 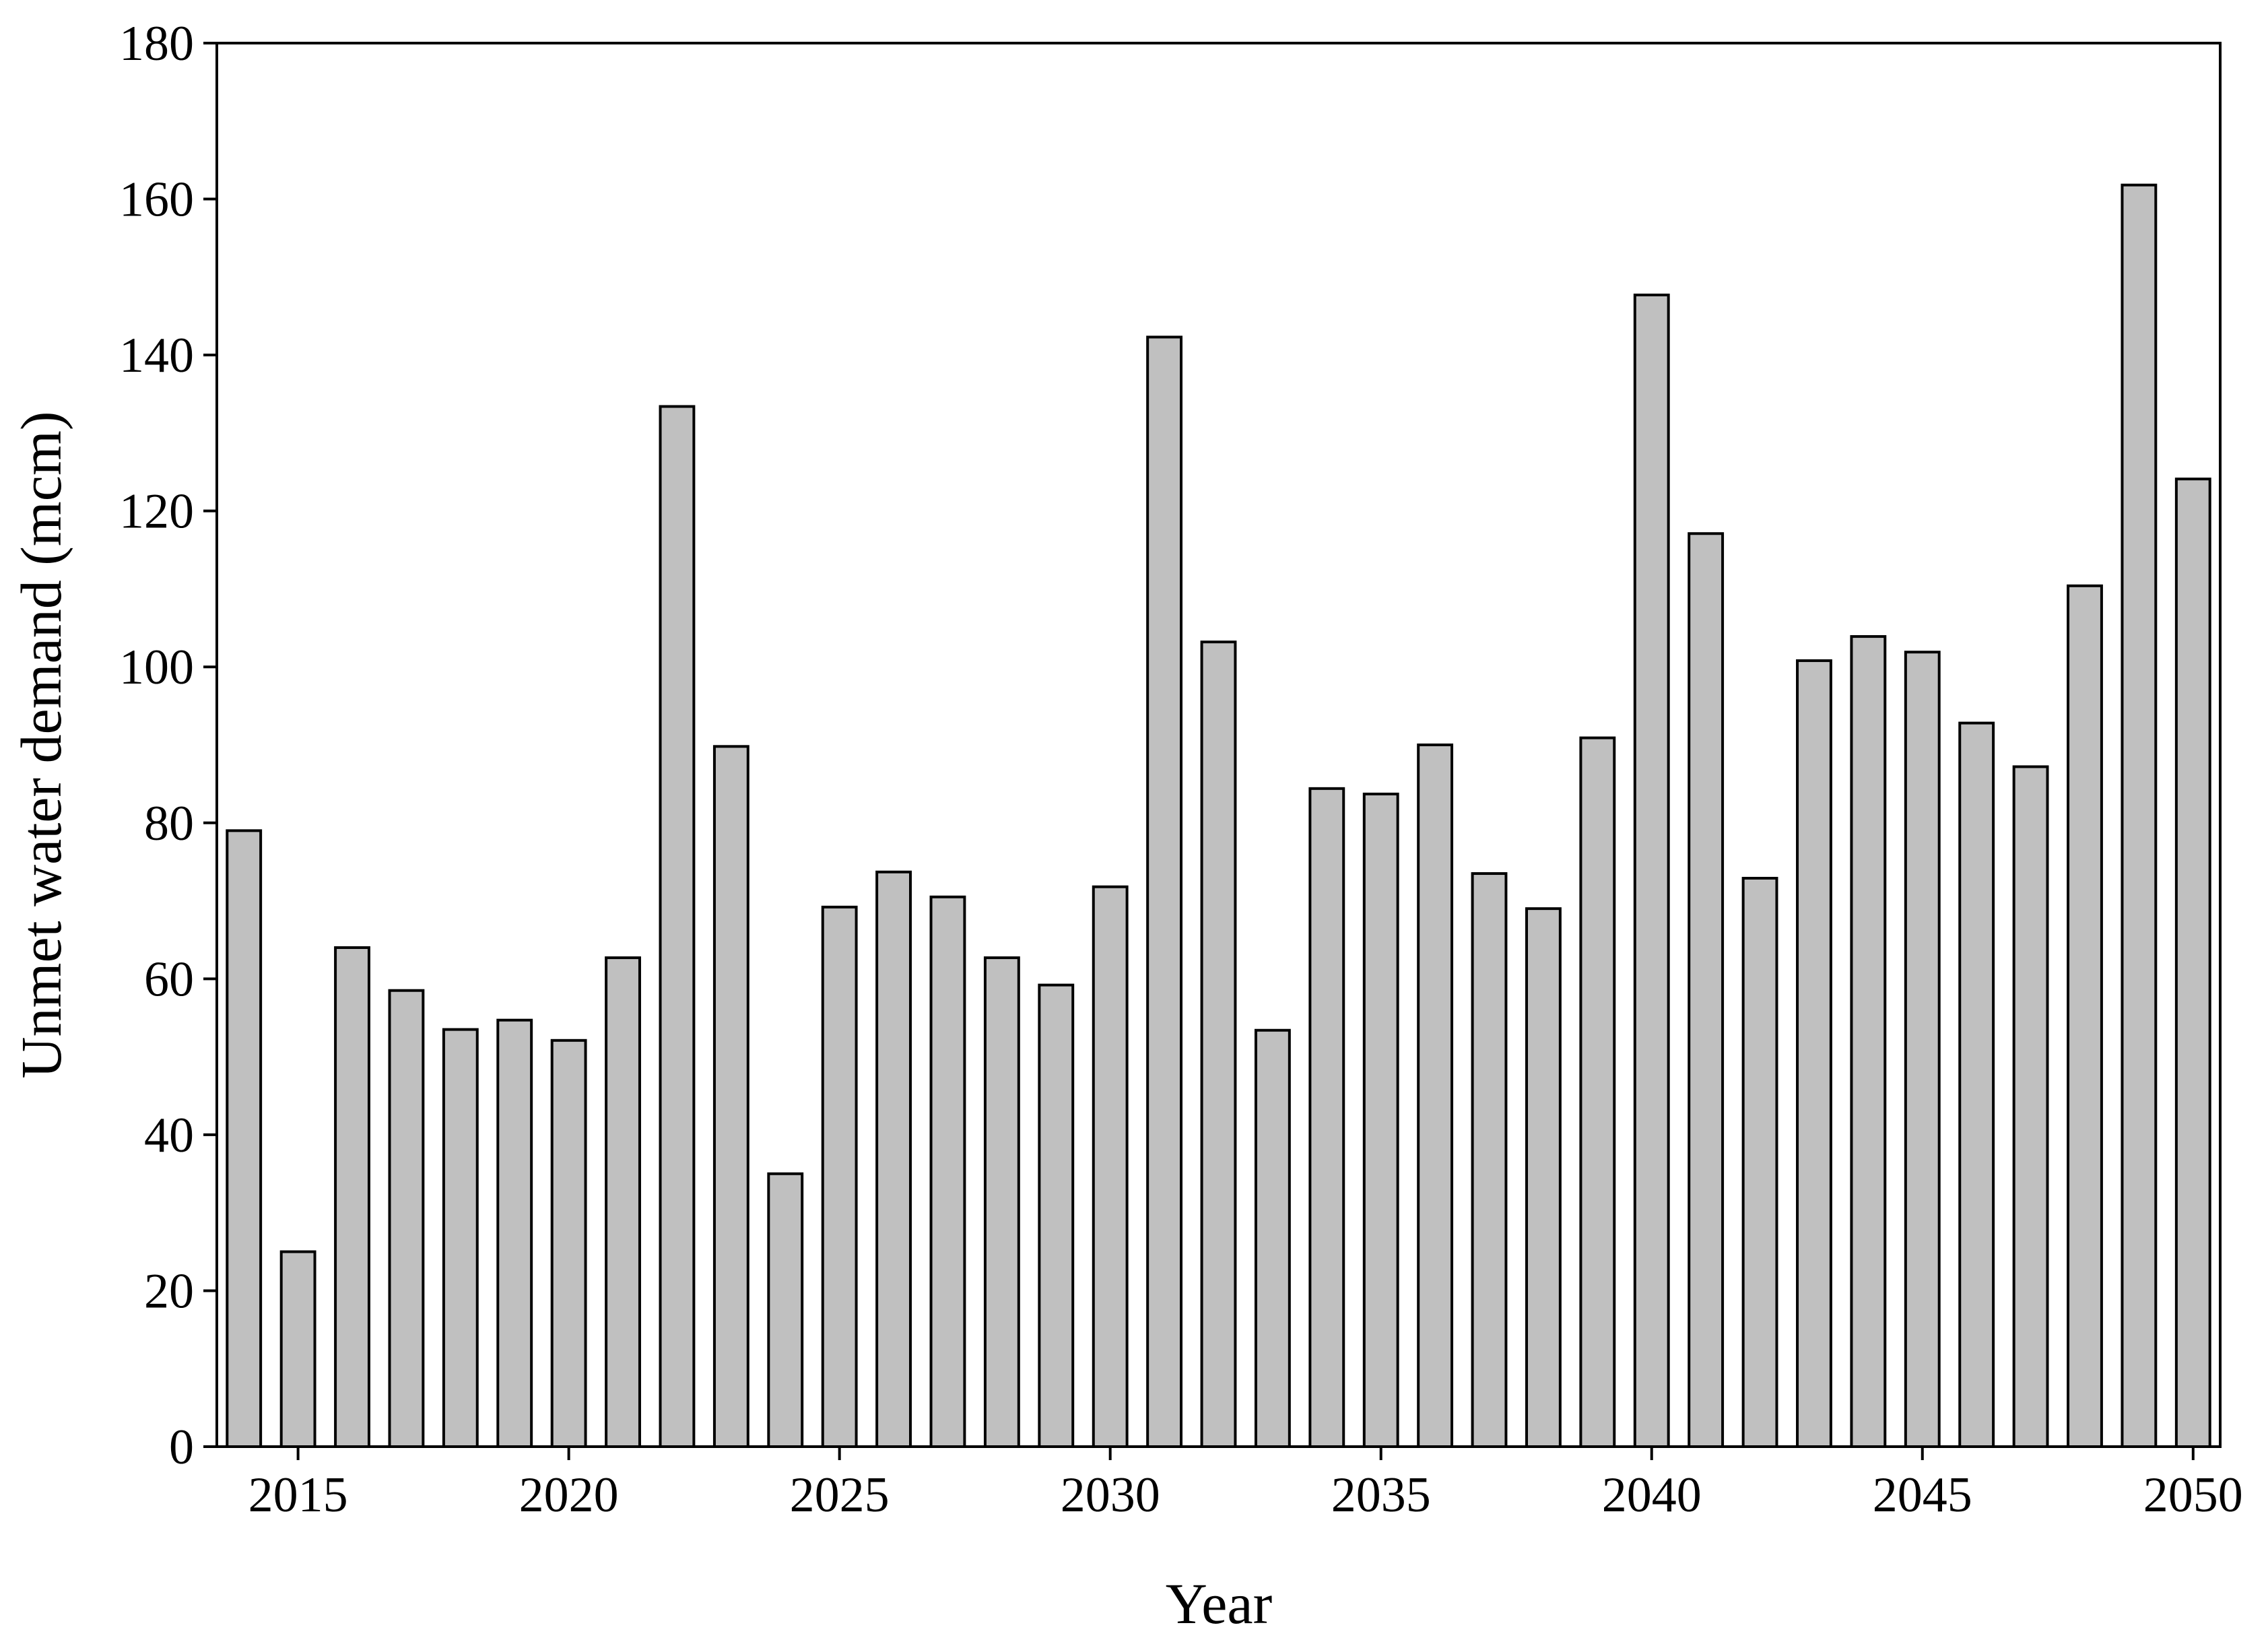 What do you see at coordinates (2193, 1495) in the screenshot?
I see `x-tick-label: 2050` at bounding box center [2193, 1495].